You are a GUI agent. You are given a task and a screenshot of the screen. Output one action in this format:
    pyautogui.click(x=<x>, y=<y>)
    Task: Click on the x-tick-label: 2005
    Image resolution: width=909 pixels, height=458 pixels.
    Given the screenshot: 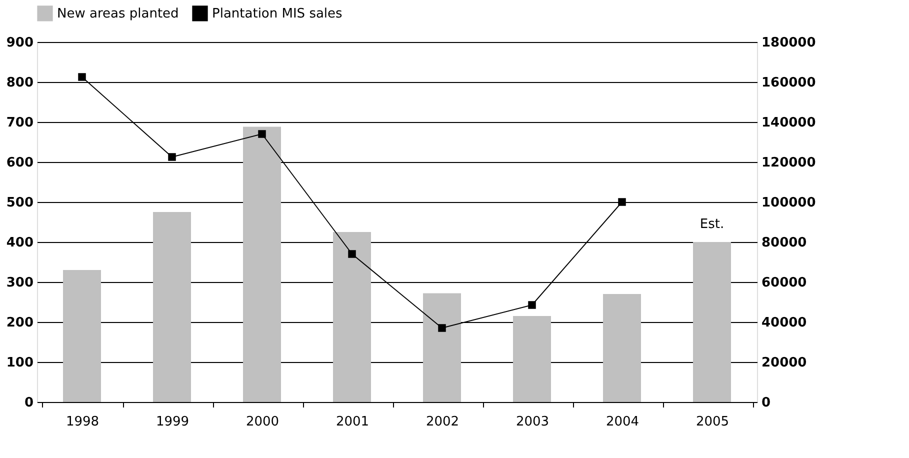 What is the action you would take?
    pyautogui.click(x=713, y=422)
    